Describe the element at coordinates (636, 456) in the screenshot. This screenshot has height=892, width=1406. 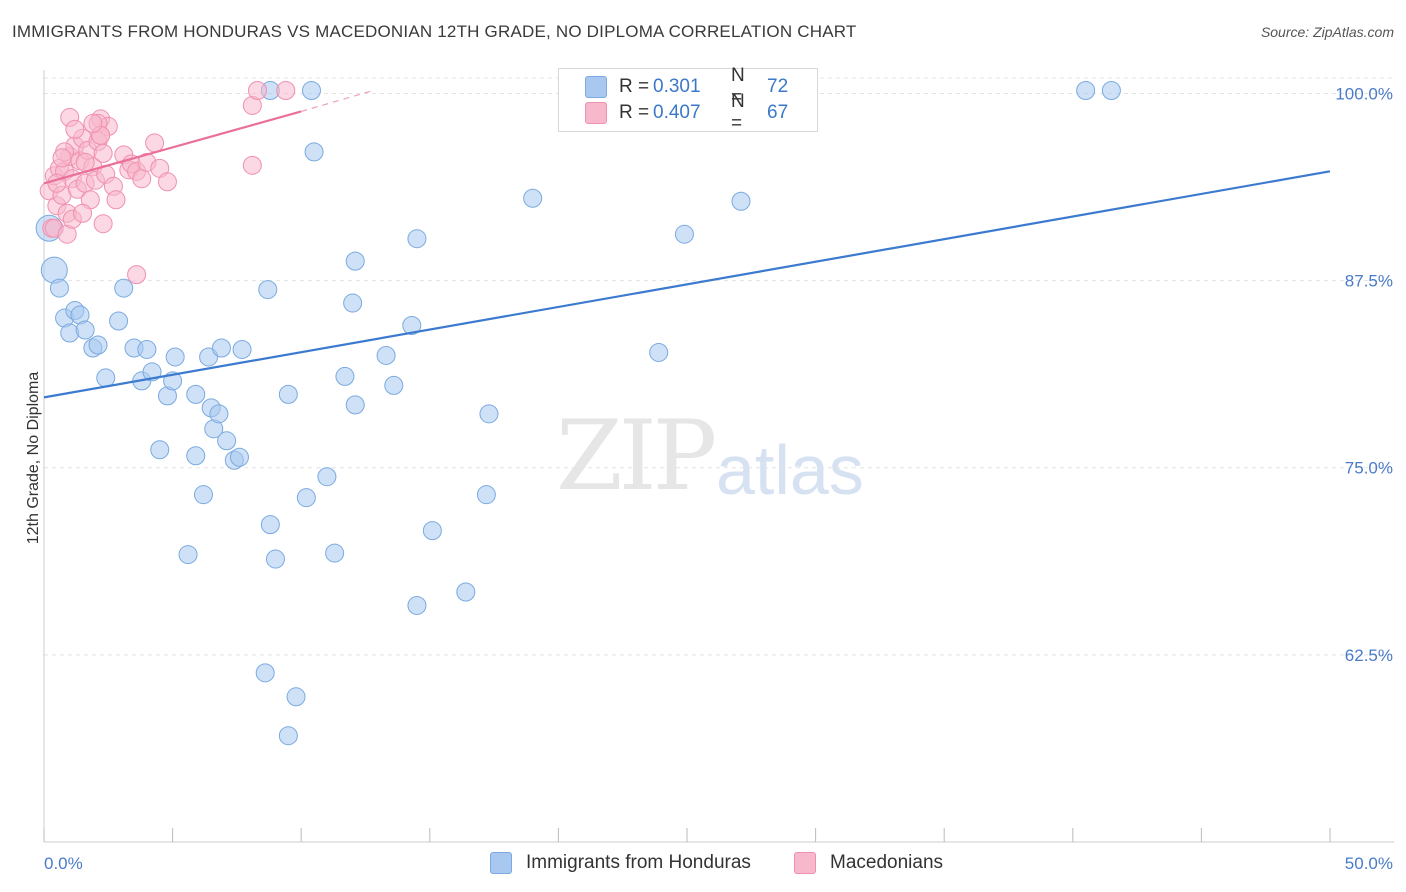
I see `watermark-zip: ZIP` at that location.